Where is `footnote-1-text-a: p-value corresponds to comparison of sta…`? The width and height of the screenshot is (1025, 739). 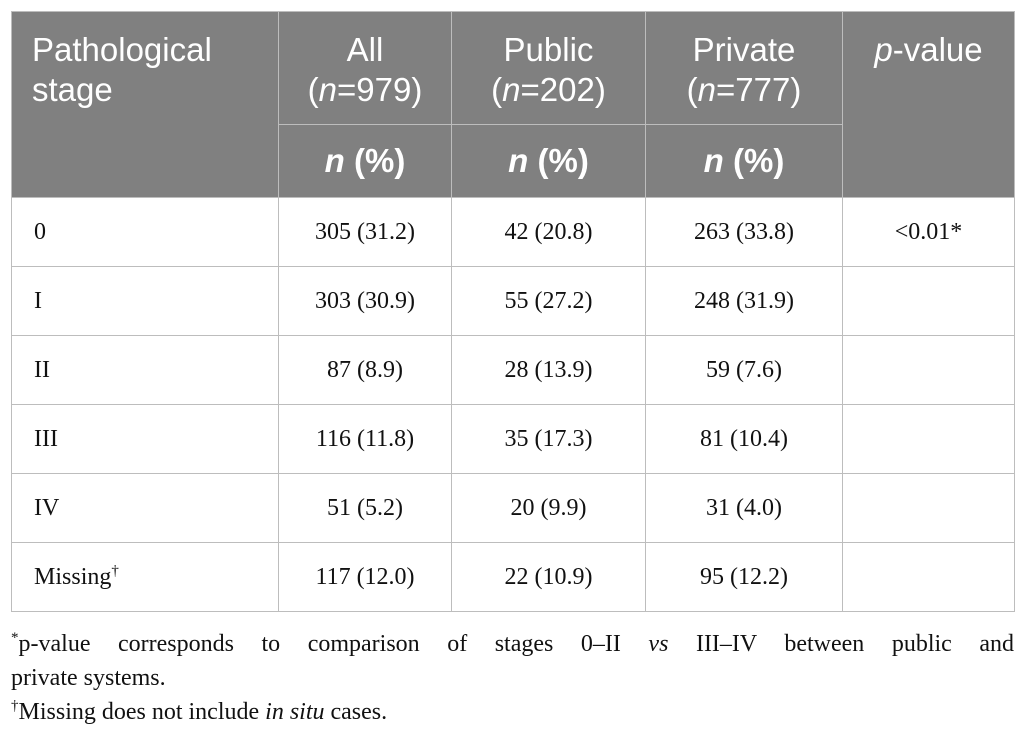
footnote-1-text-a: p-value corresponds to comparison of sta… is located at coordinates (333, 644).